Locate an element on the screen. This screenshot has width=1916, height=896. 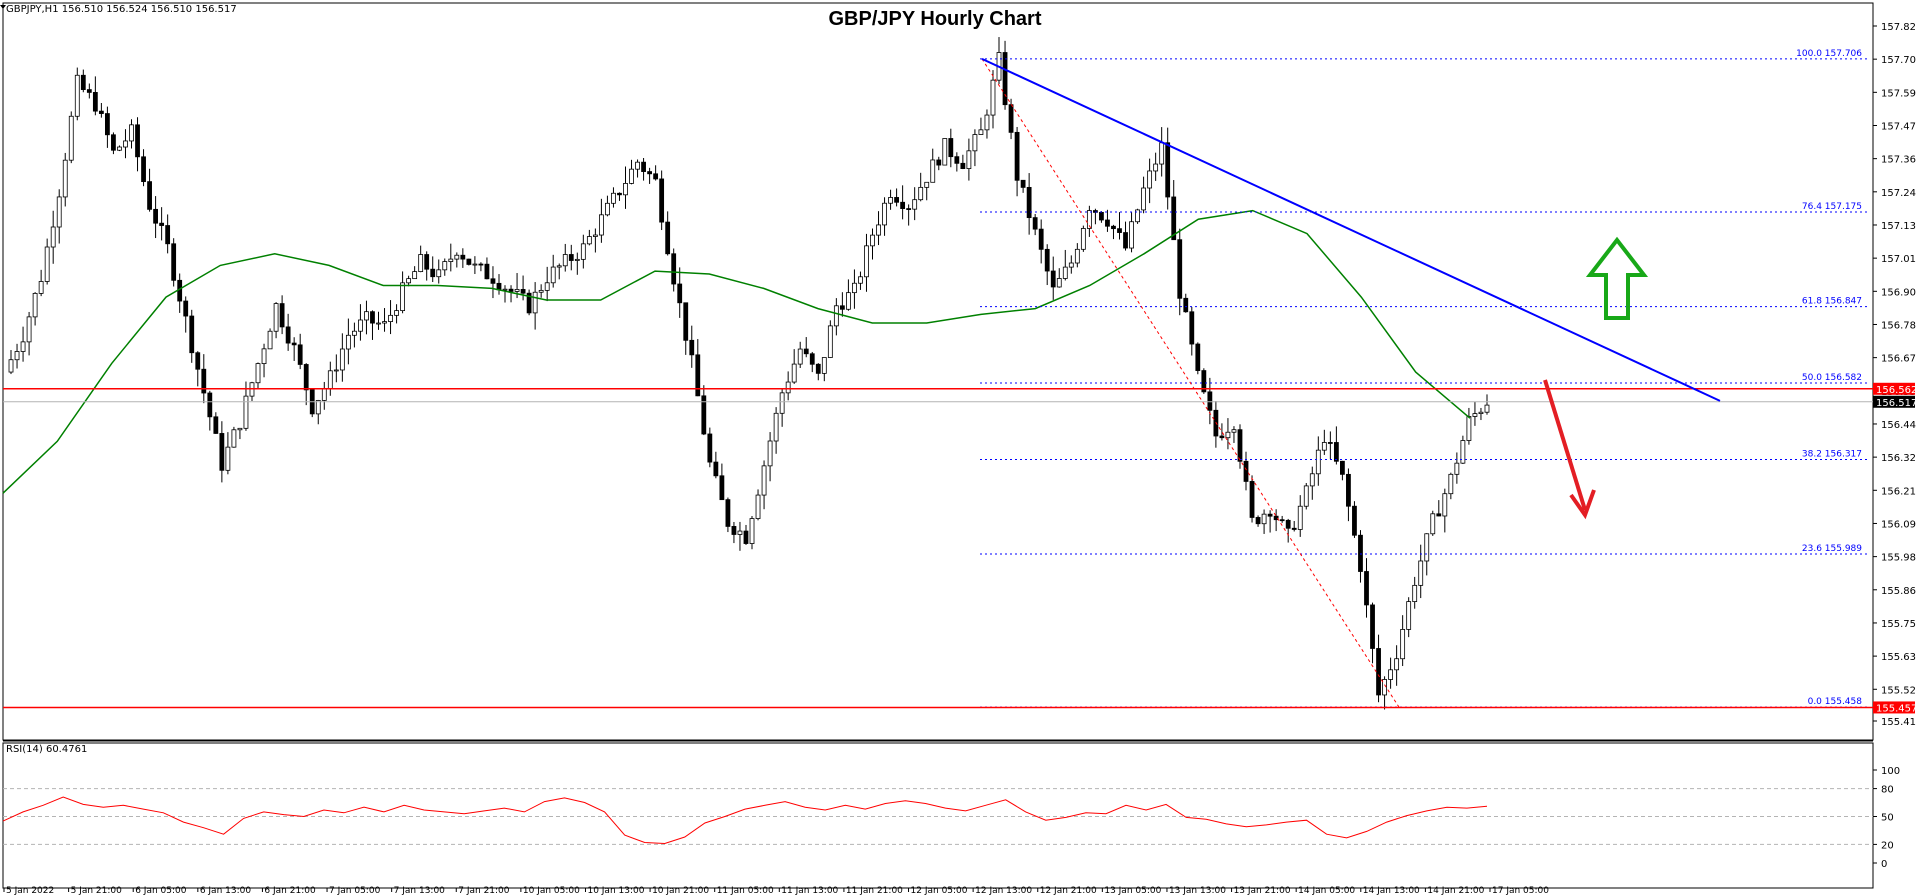
y-tick-label: 156.900 is located at coordinates (1898, 292).